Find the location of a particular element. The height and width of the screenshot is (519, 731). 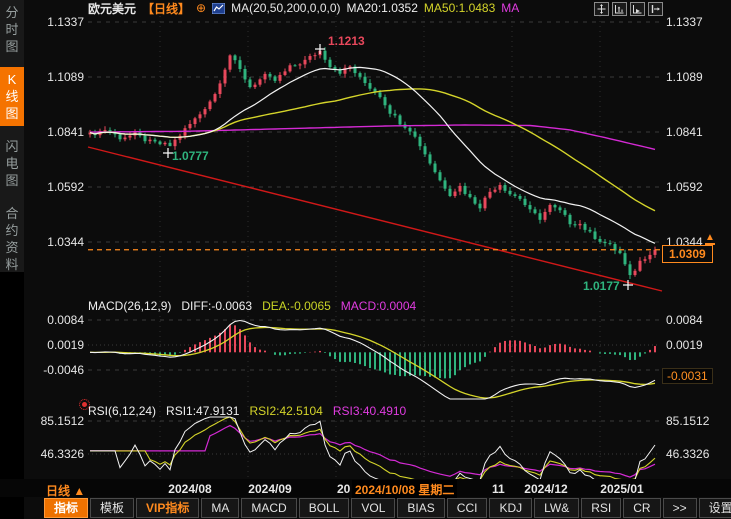

tab-VIP: VIP指标 is located at coordinates (168, 508).